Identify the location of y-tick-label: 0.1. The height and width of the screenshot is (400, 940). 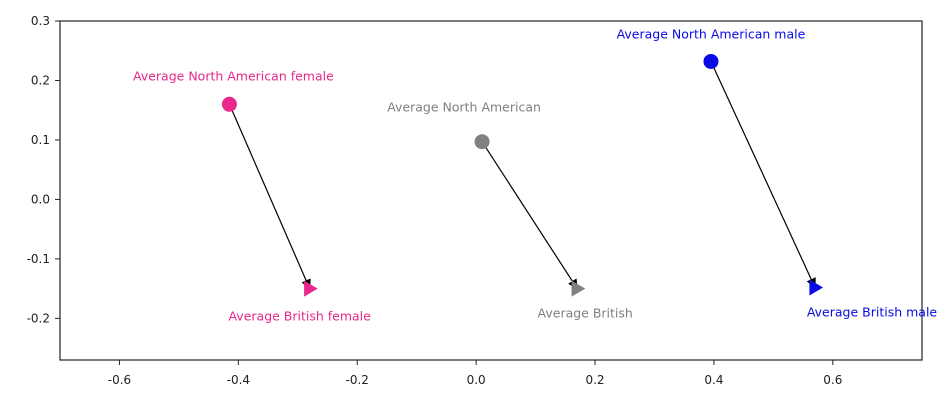
(40, 140).